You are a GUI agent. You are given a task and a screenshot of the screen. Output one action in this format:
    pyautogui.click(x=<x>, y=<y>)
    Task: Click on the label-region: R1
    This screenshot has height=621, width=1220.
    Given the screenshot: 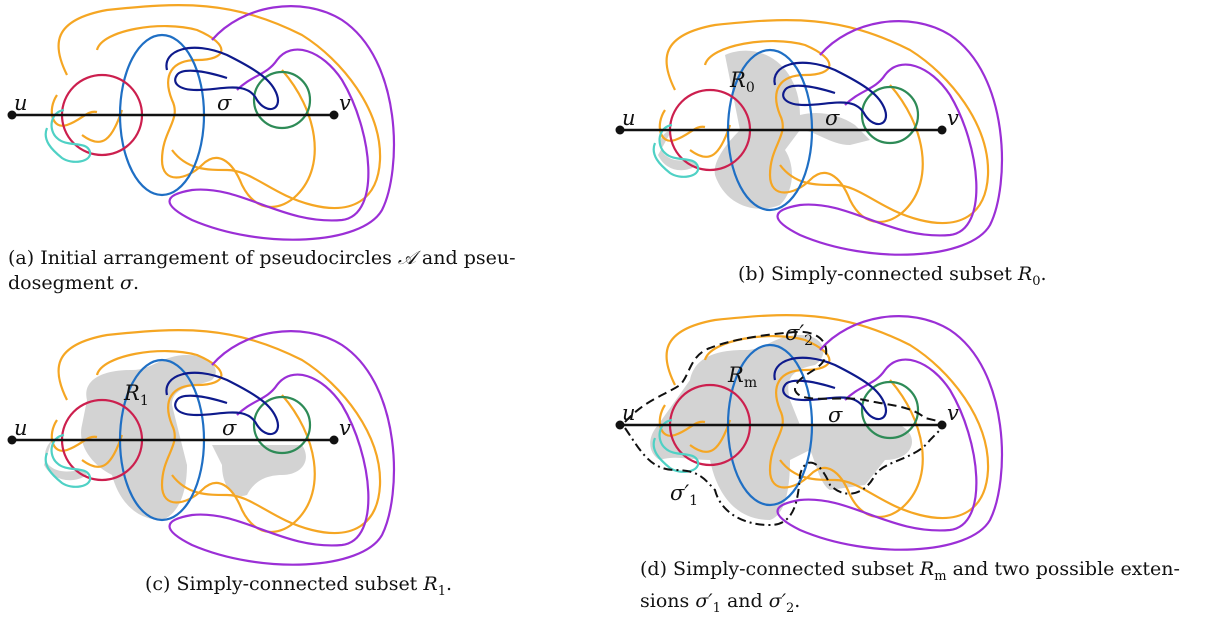 What is the action you would take?
    pyautogui.click(x=136, y=395)
    